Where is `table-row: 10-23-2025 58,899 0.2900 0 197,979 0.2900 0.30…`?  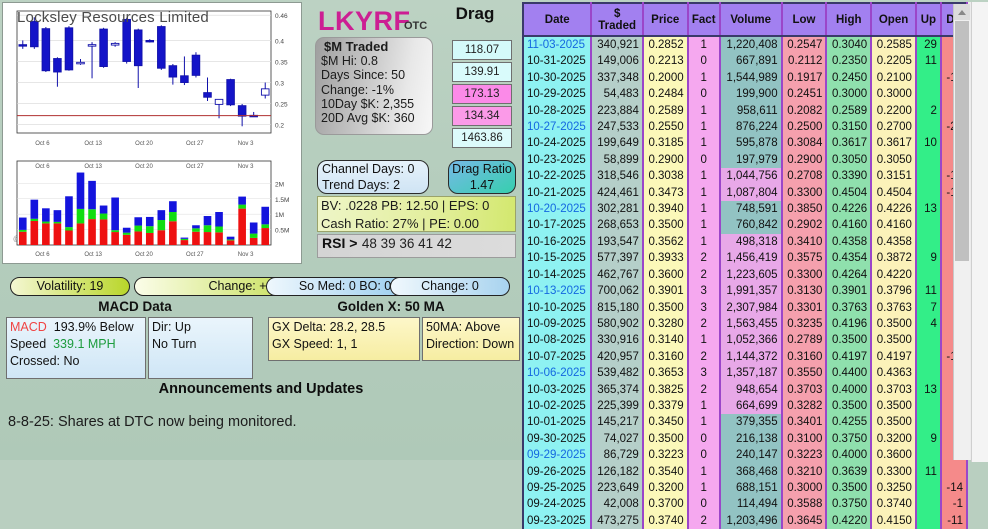 table-row: 10-23-2025 58,899 0.2900 0 197,979 0.2900 0.30… is located at coordinates (745, 160).